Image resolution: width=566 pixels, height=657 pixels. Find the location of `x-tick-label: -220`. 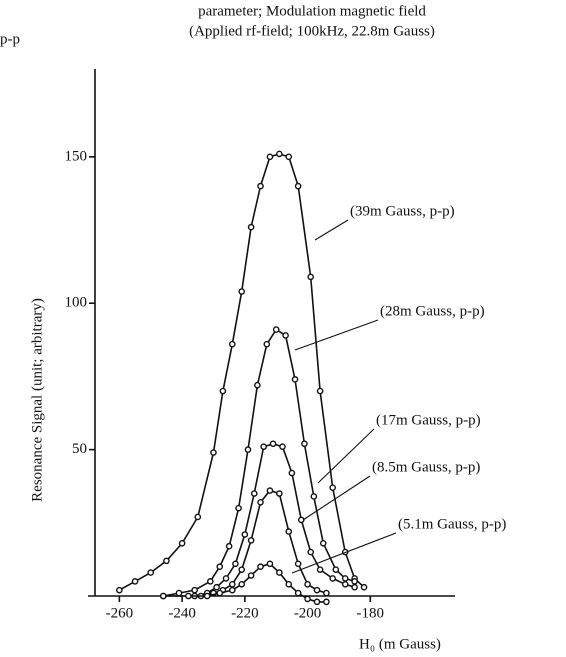

x-tick-label: -220 is located at coordinates (245, 613).